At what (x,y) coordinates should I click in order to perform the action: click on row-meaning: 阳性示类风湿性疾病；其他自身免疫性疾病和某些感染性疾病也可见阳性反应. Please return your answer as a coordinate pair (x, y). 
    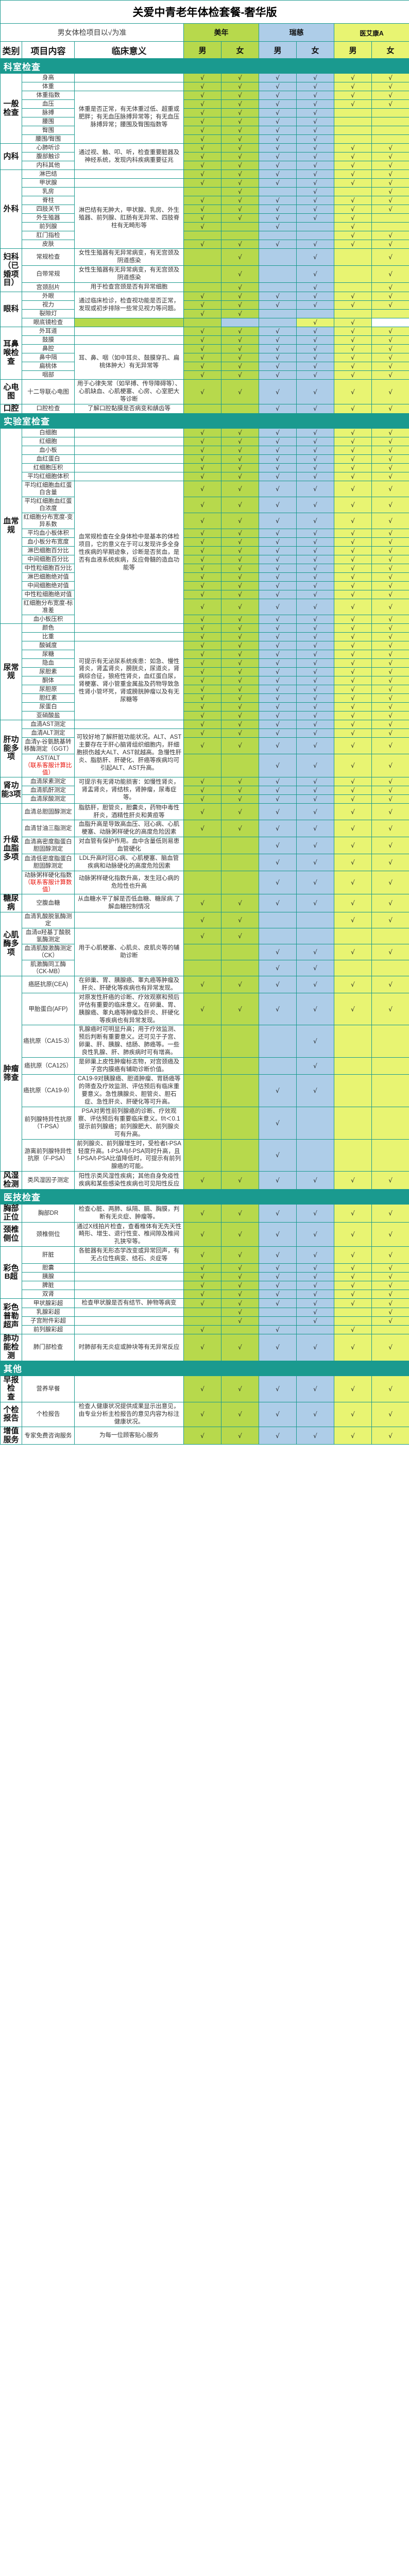
    Looking at the image, I should click on (129, 1180).